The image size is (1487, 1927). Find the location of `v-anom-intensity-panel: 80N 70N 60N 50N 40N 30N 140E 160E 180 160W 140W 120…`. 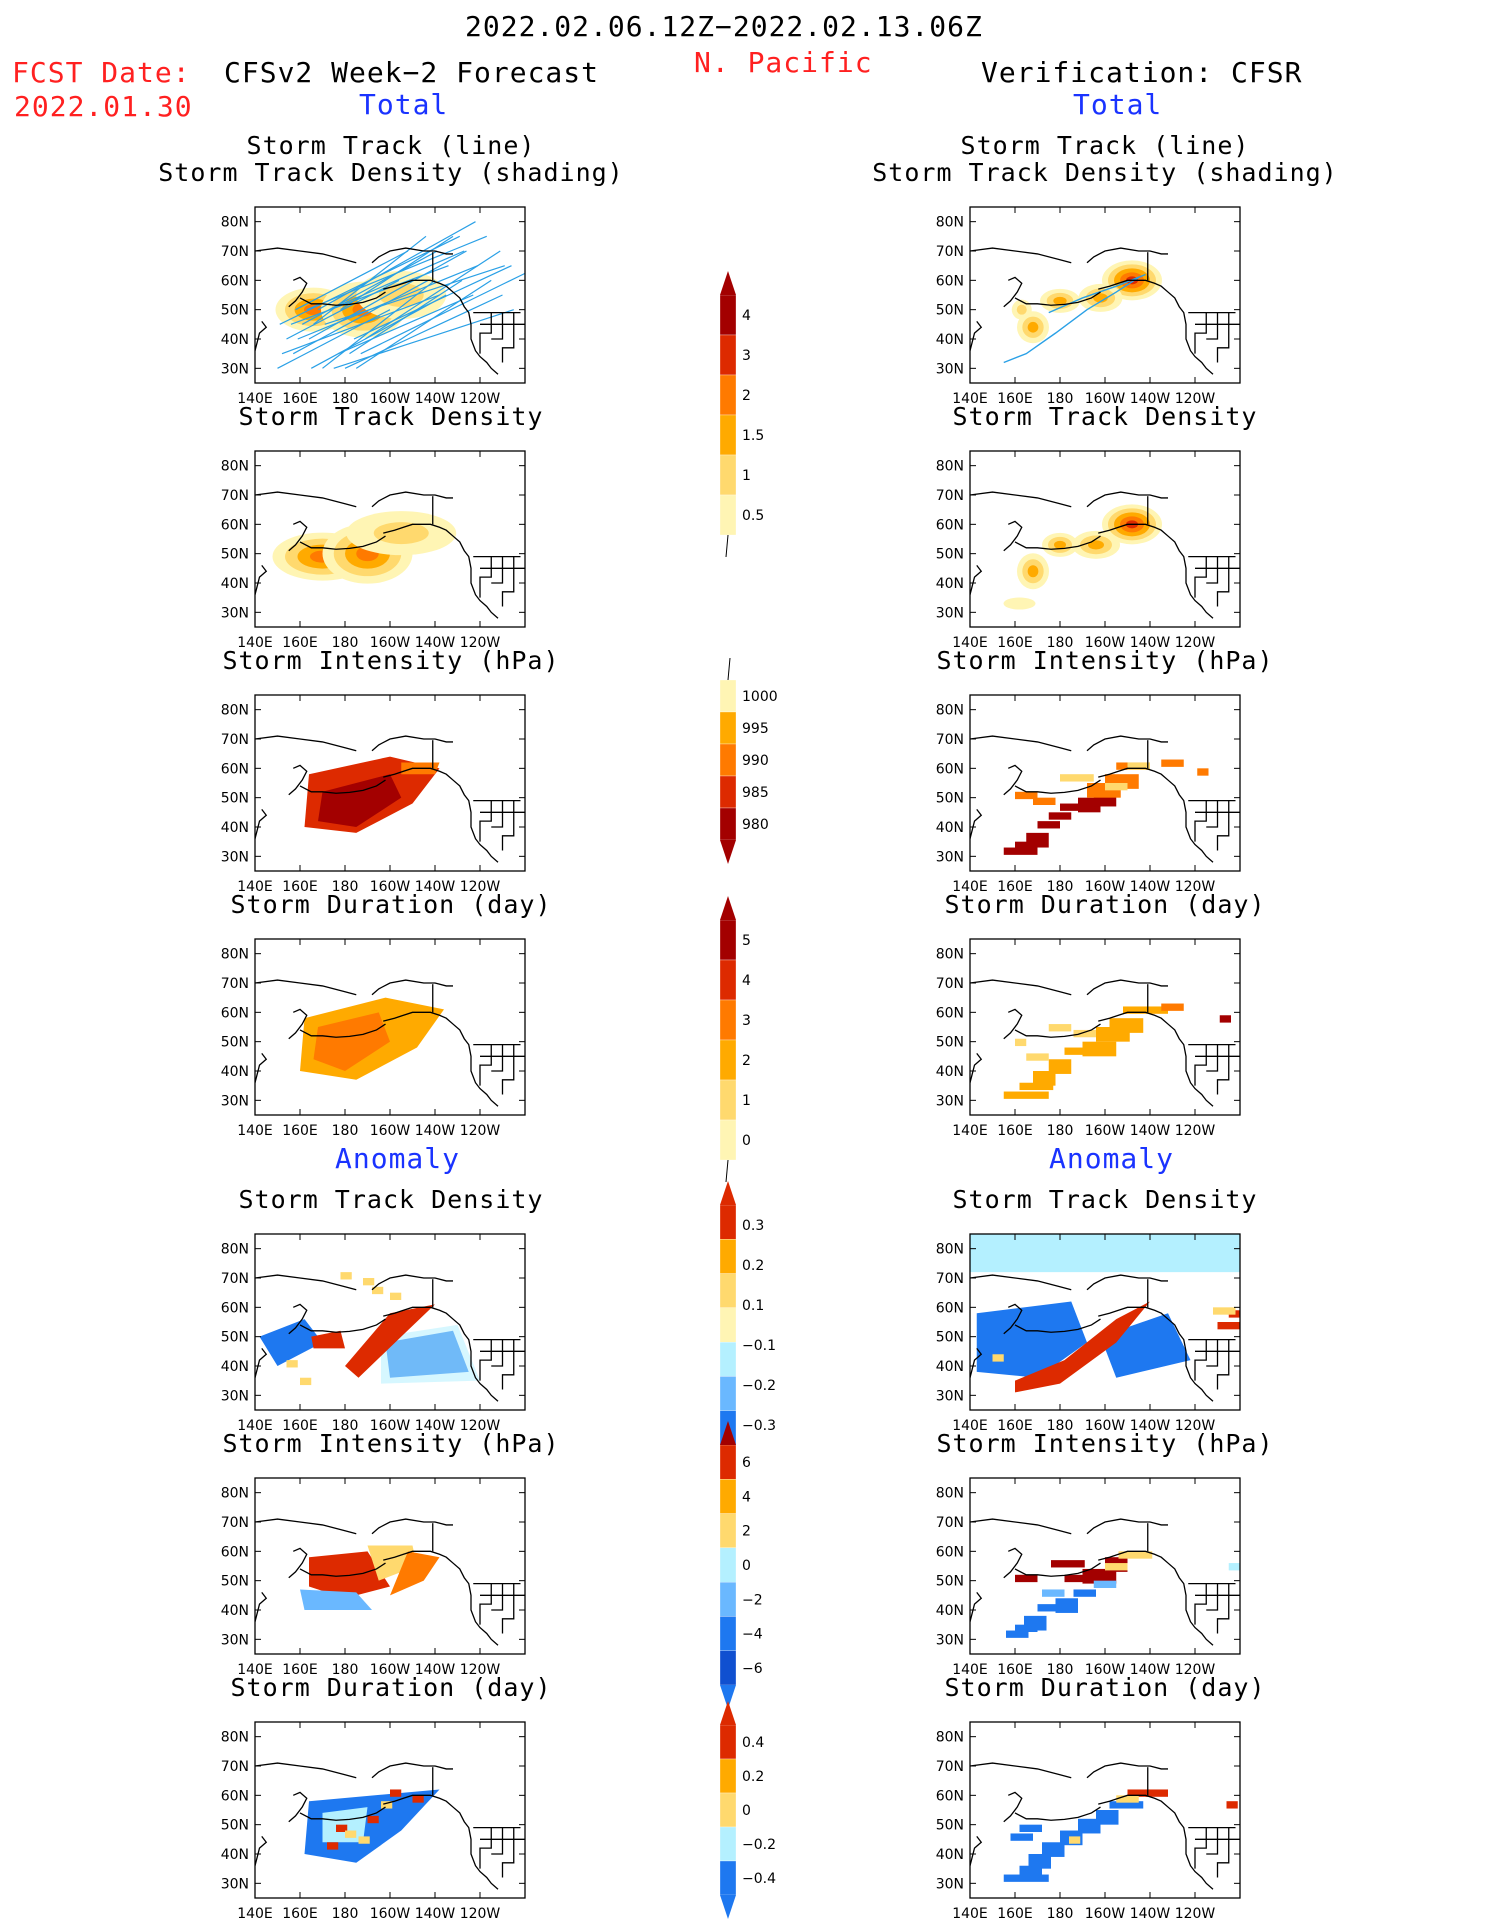

v-anom-intensity-panel: 80N 70N 60N 50N 40N 30N 140E 160E 180 160W 140W 120… is located at coordinates (1088, 1577).